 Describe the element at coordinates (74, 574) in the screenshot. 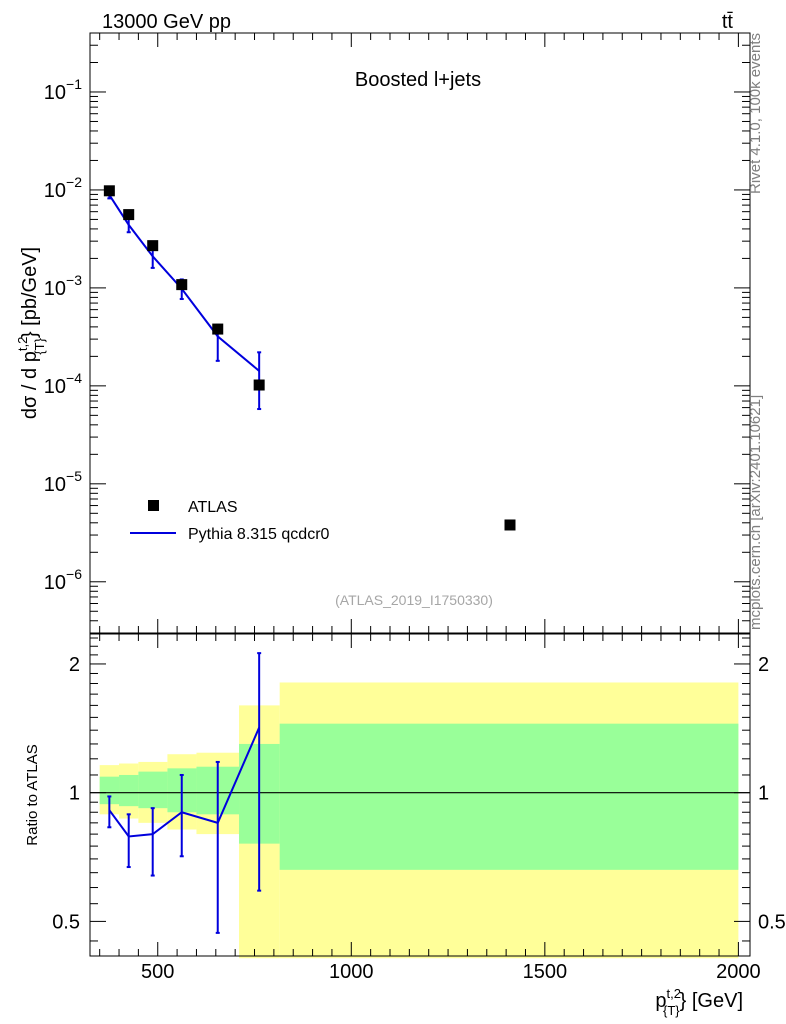

I see `main-ytick-exp: −6` at that location.